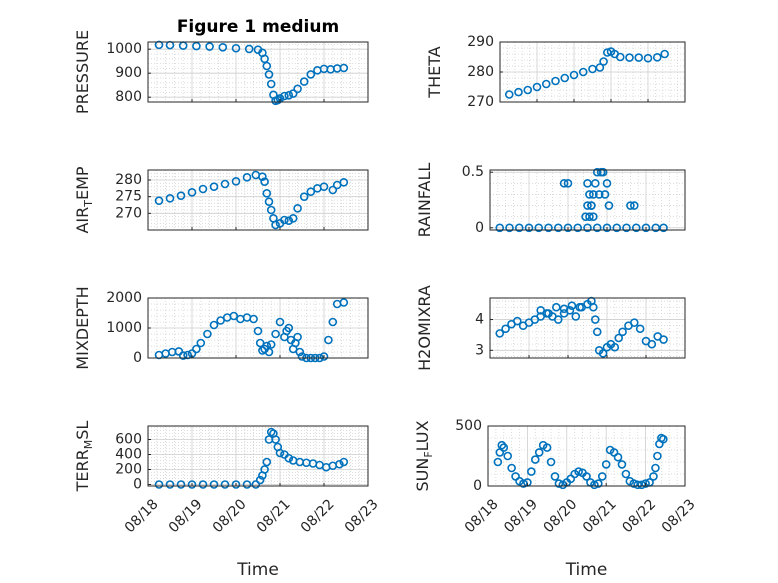 The width and height of the screenshot is (778, 583). Describe the element at coordinates (128, 213) in the screenshot. I see `y-tick-label: 270` at that location.